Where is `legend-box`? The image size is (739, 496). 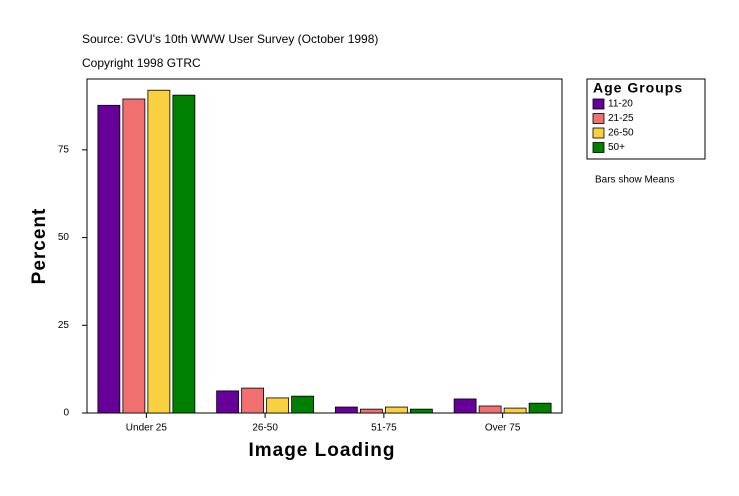 legend-box is located at coordinates (646, 119).